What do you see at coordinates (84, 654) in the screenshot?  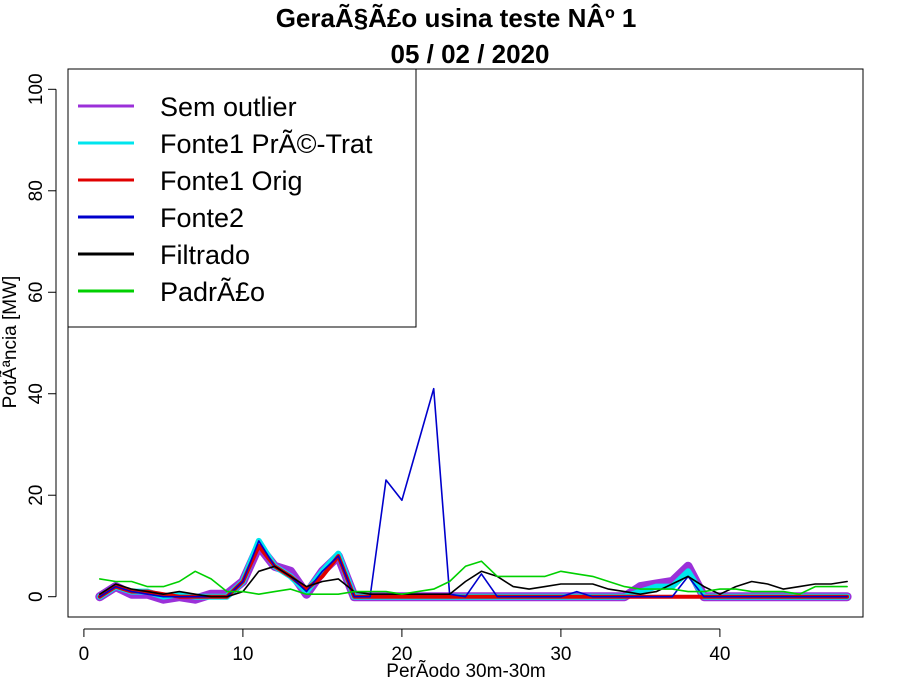 I see `x-tick-label: 0` at bounding box center [84, 654].